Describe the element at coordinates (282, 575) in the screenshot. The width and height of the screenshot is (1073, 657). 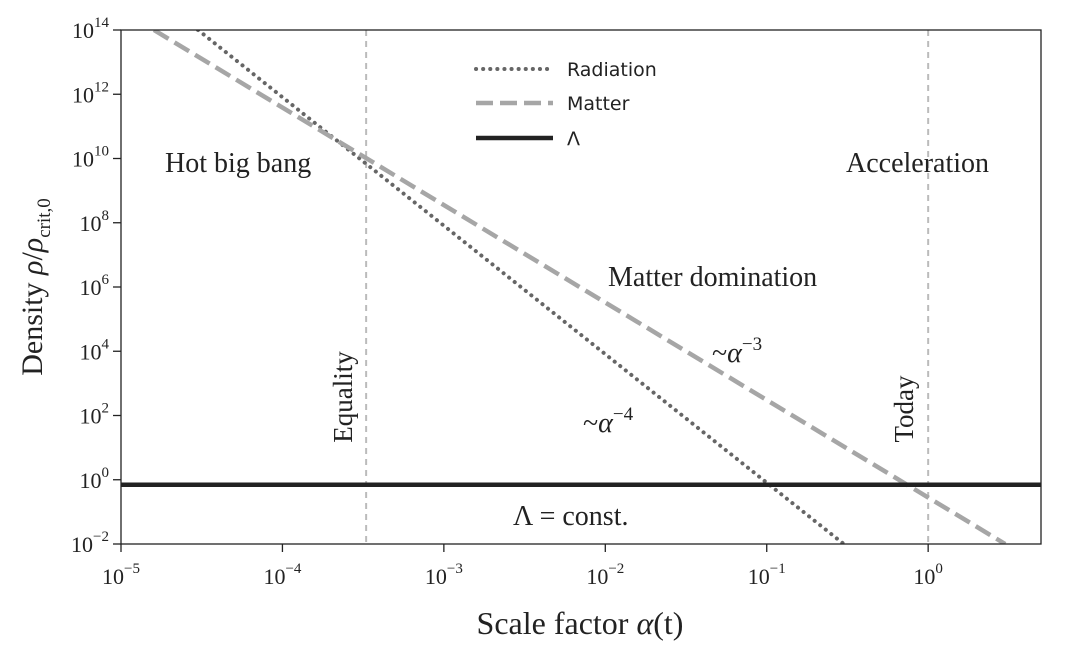
I see `x-tick-label: 10⁻⁴` at that location.